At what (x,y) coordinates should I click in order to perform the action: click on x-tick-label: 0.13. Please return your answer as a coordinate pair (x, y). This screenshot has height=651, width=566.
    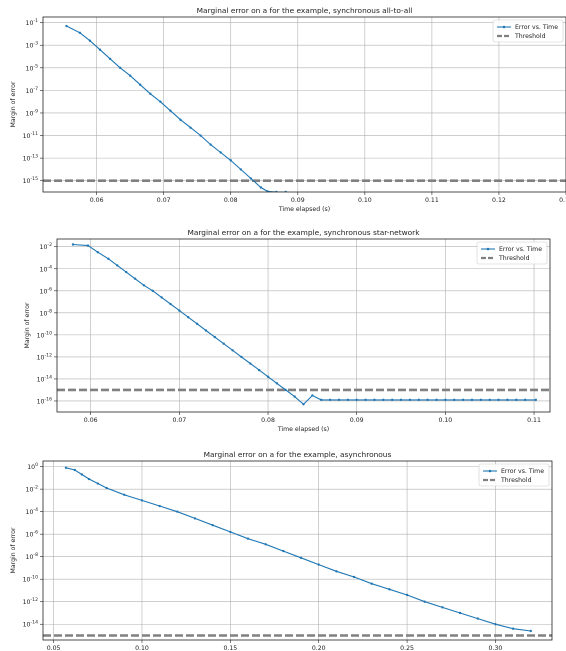
    Looking at the image, I should click on (562, 200).